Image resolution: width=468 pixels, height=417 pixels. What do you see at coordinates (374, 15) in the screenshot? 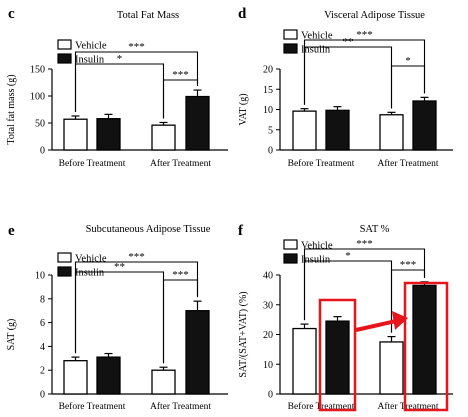
I see `chart-title: Visceral Adipose Tissue` at bounding box center [374, 15].